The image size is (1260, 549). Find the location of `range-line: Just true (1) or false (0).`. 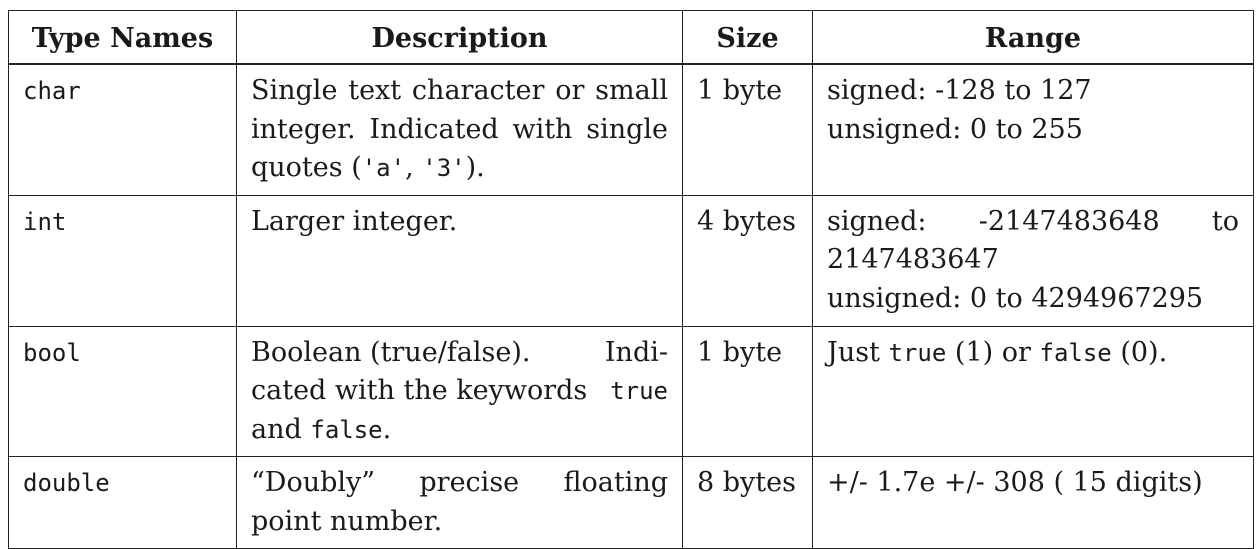

range-line: Just true (1) or false (0). is located at coordinates (997, 352).